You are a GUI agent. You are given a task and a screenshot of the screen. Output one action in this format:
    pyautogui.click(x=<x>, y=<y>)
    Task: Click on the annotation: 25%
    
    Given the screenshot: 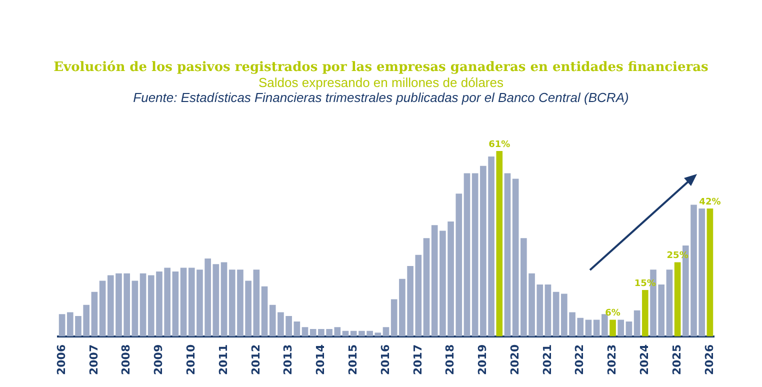 What is the action you would take?
    pyautogui.click(x=677, y=256)
    